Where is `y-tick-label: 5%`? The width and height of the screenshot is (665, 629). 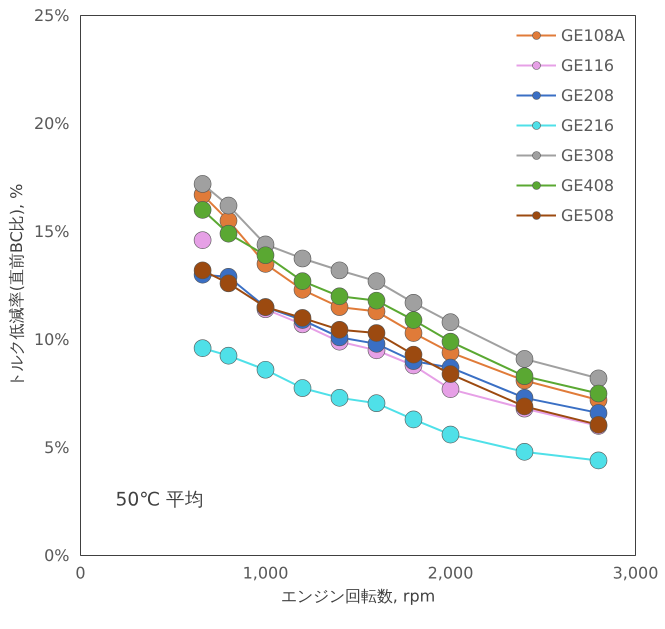
y-tick-label: 5% is located at coordinates (57, 447).